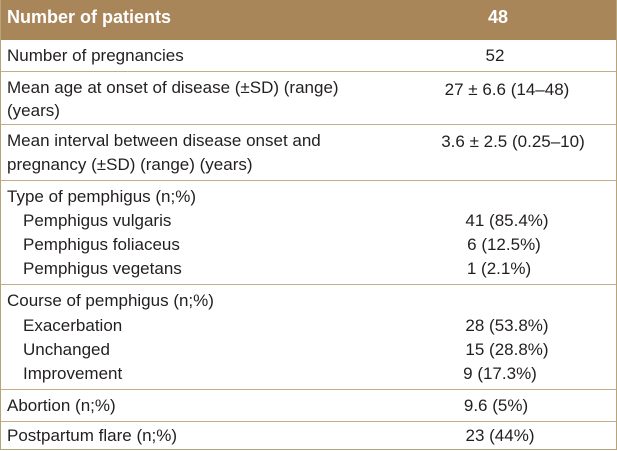  Describe the element at coordinates (101, 244) in the screenshot. I see `row-label-pemphigus-foliaceus: Pemphigus foliaceus` at that location.